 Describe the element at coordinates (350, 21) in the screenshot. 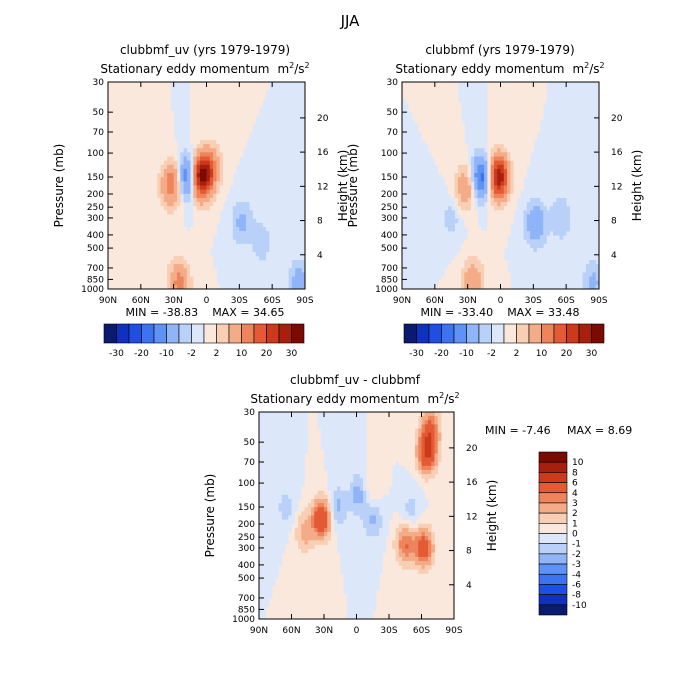

I see `figure-title: JJA` at that location.